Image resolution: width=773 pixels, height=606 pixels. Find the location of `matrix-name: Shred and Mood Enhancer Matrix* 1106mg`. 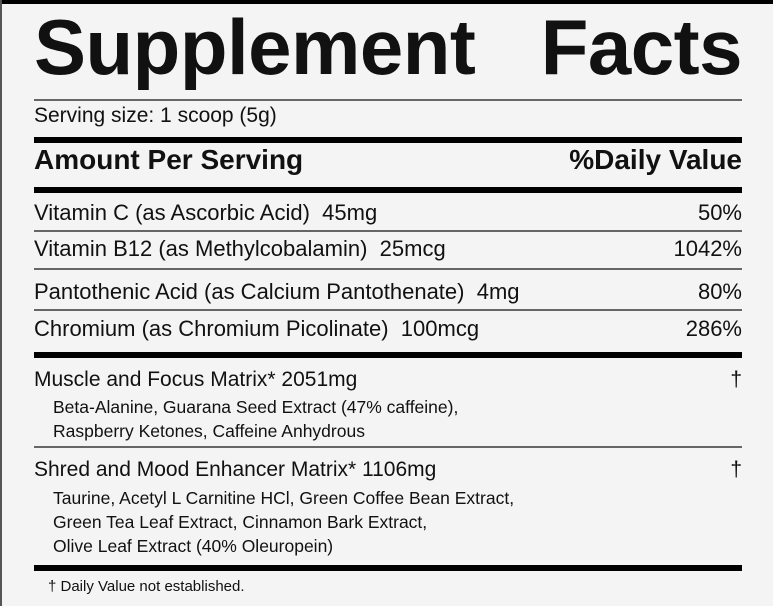

matrix-name: Shred and Mood Enhancer Matrix* 1106mg is located at coordinates (235, 469).